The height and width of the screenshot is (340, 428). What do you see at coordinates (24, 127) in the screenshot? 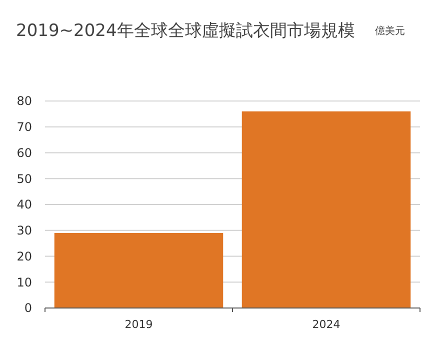
I see `y-tick-label: 70` at bounding box center [24, 127].